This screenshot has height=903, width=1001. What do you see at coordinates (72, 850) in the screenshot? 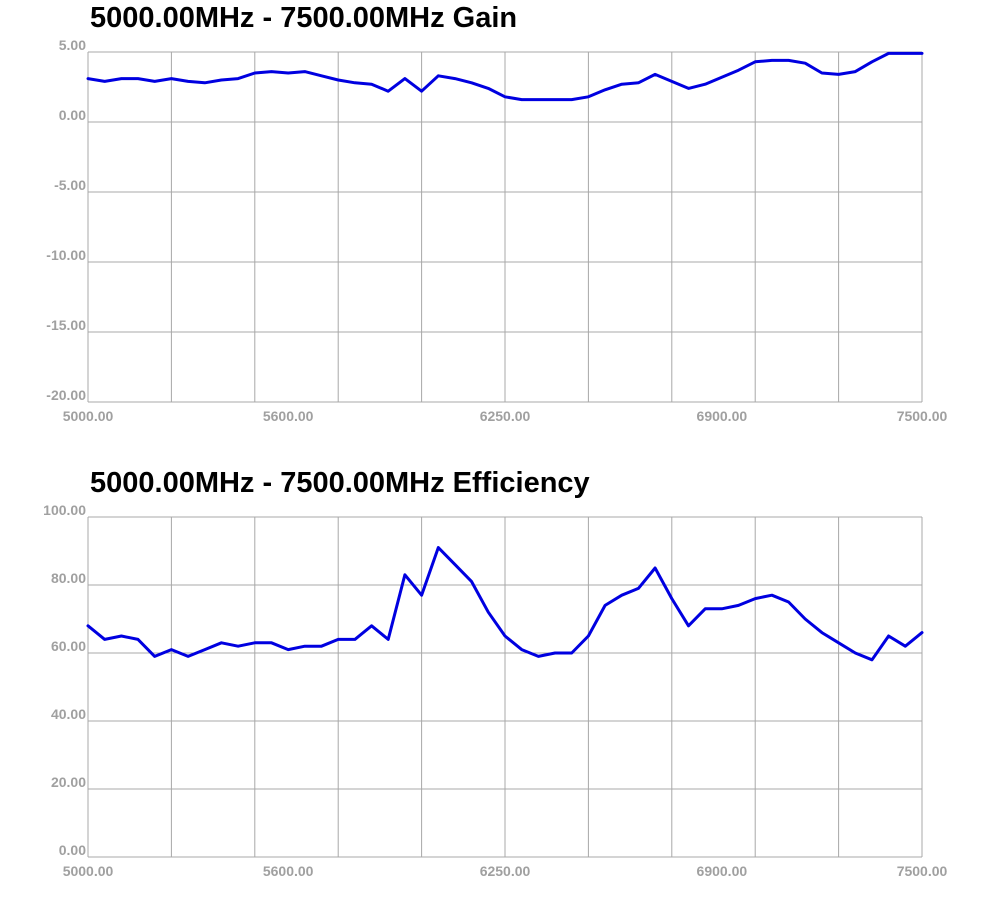
I see `efficiency-y-tick-label: 0.00` at bounding box center [72, 850].